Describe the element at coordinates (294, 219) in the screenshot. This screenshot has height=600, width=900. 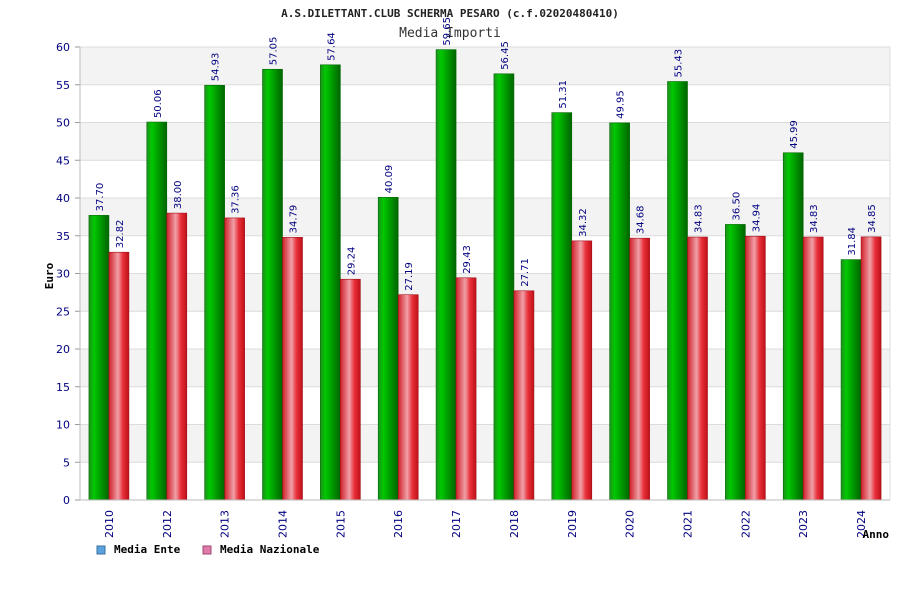
I see `value-label-media-nazionale: 34.79` at that location.